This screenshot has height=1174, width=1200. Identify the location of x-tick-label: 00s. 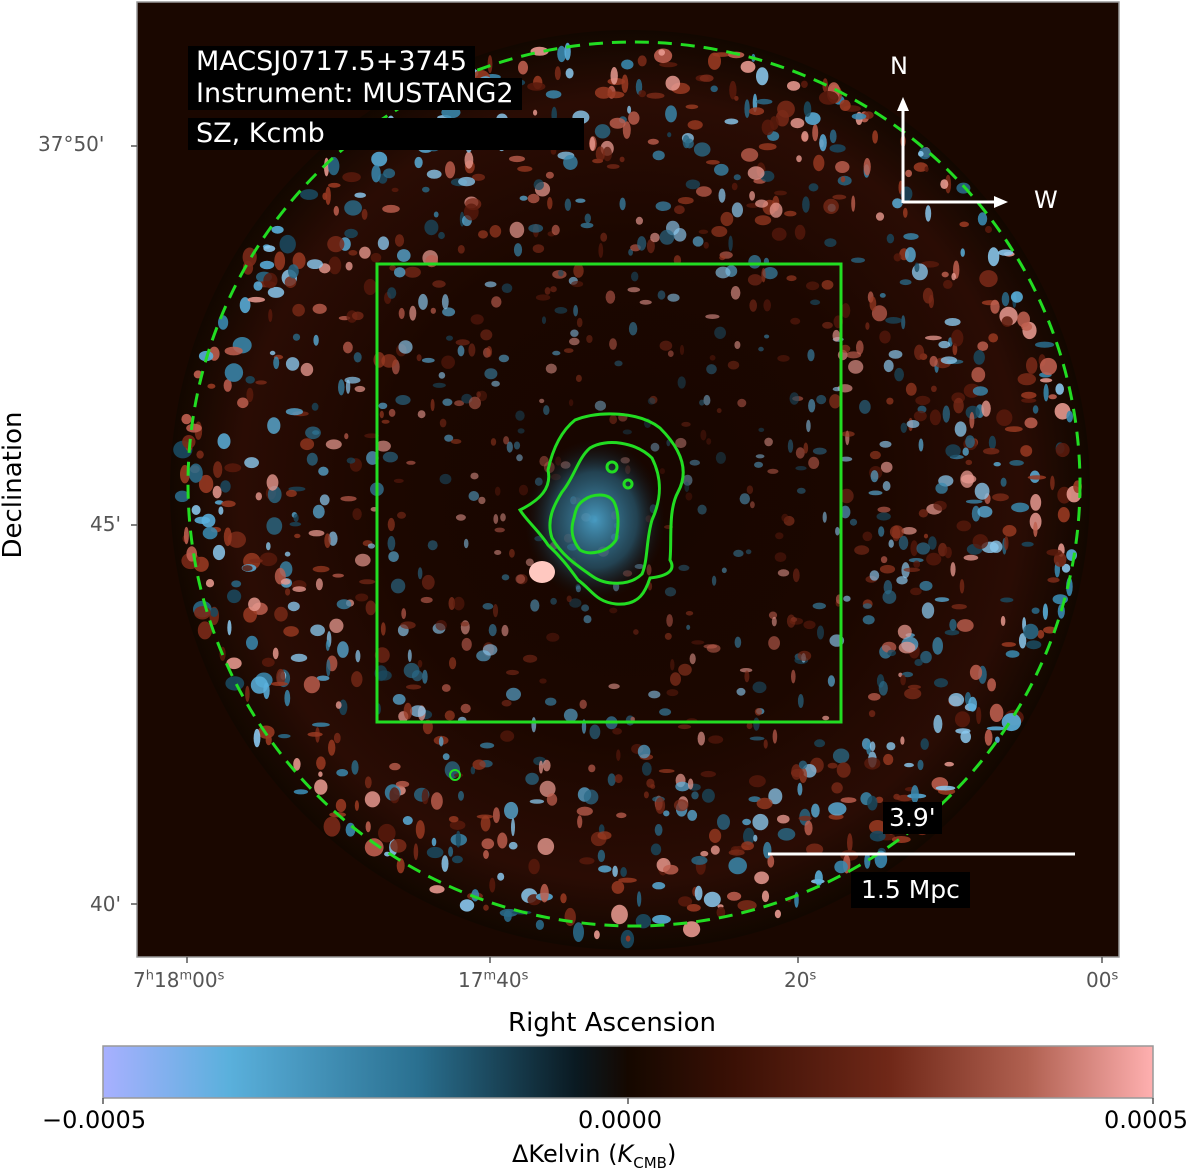
(1102, 980).